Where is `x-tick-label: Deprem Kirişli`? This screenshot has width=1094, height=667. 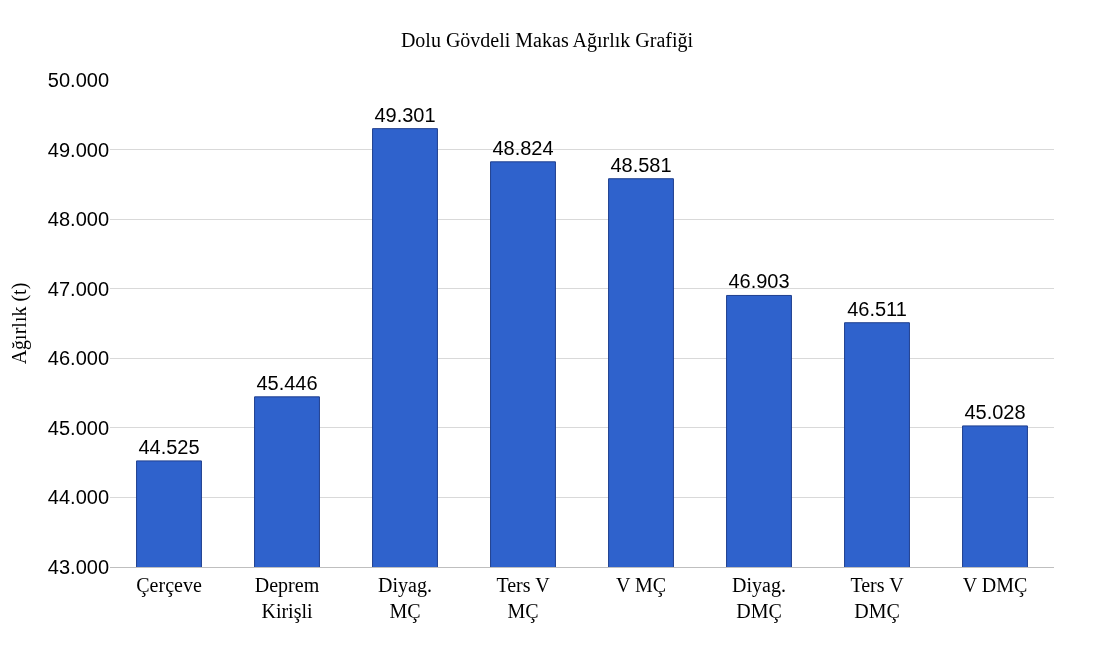
x-tick-label: Deprem Kirişli is located at coordinates (287, 598).